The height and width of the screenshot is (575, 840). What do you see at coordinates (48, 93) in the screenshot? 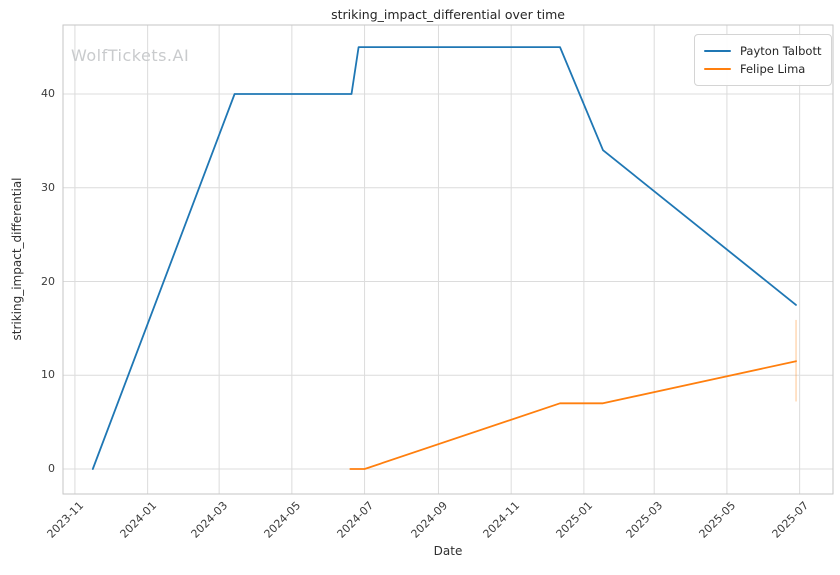
I see `y-tick-label: 40` at bounding box center [48, 93].